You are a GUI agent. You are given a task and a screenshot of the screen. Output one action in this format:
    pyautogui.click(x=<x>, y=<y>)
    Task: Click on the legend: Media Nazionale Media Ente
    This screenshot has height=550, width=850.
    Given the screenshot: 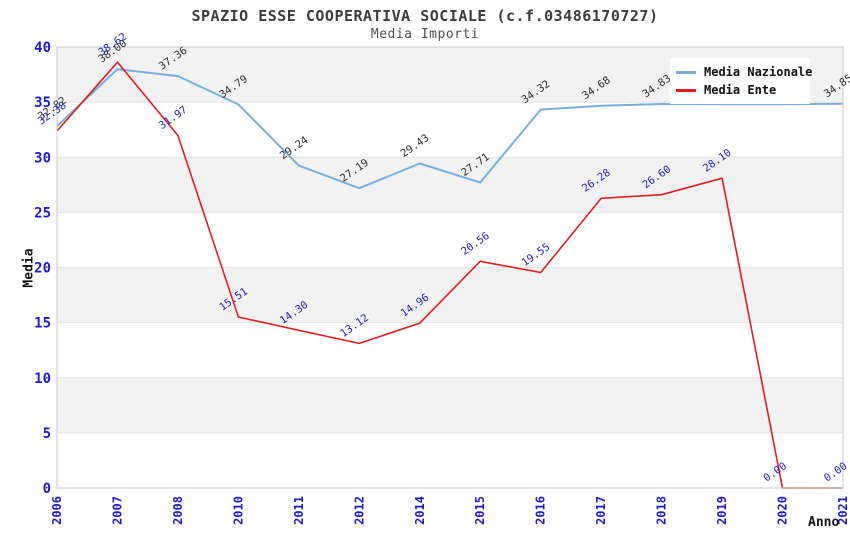 What is the action you would take?
    pyautogui.click(x=741, y=81)
    